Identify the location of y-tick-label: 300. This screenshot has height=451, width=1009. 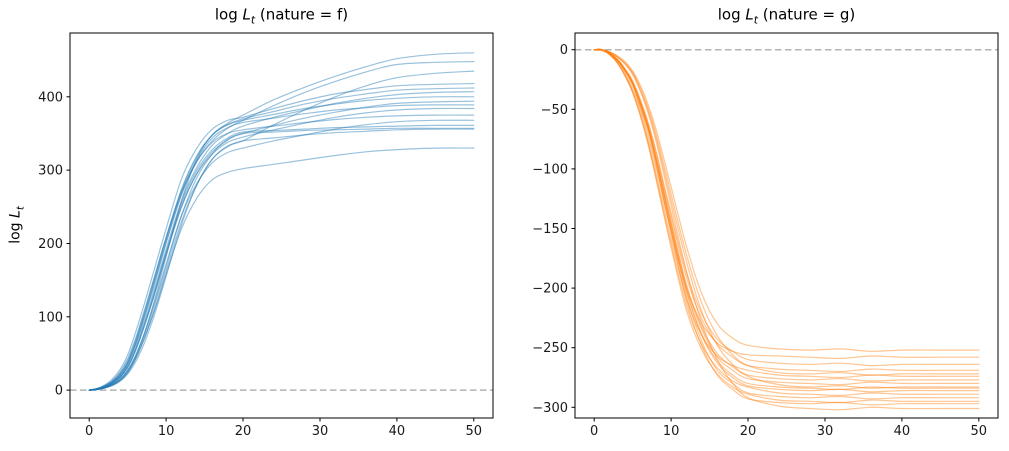
(50, 171).